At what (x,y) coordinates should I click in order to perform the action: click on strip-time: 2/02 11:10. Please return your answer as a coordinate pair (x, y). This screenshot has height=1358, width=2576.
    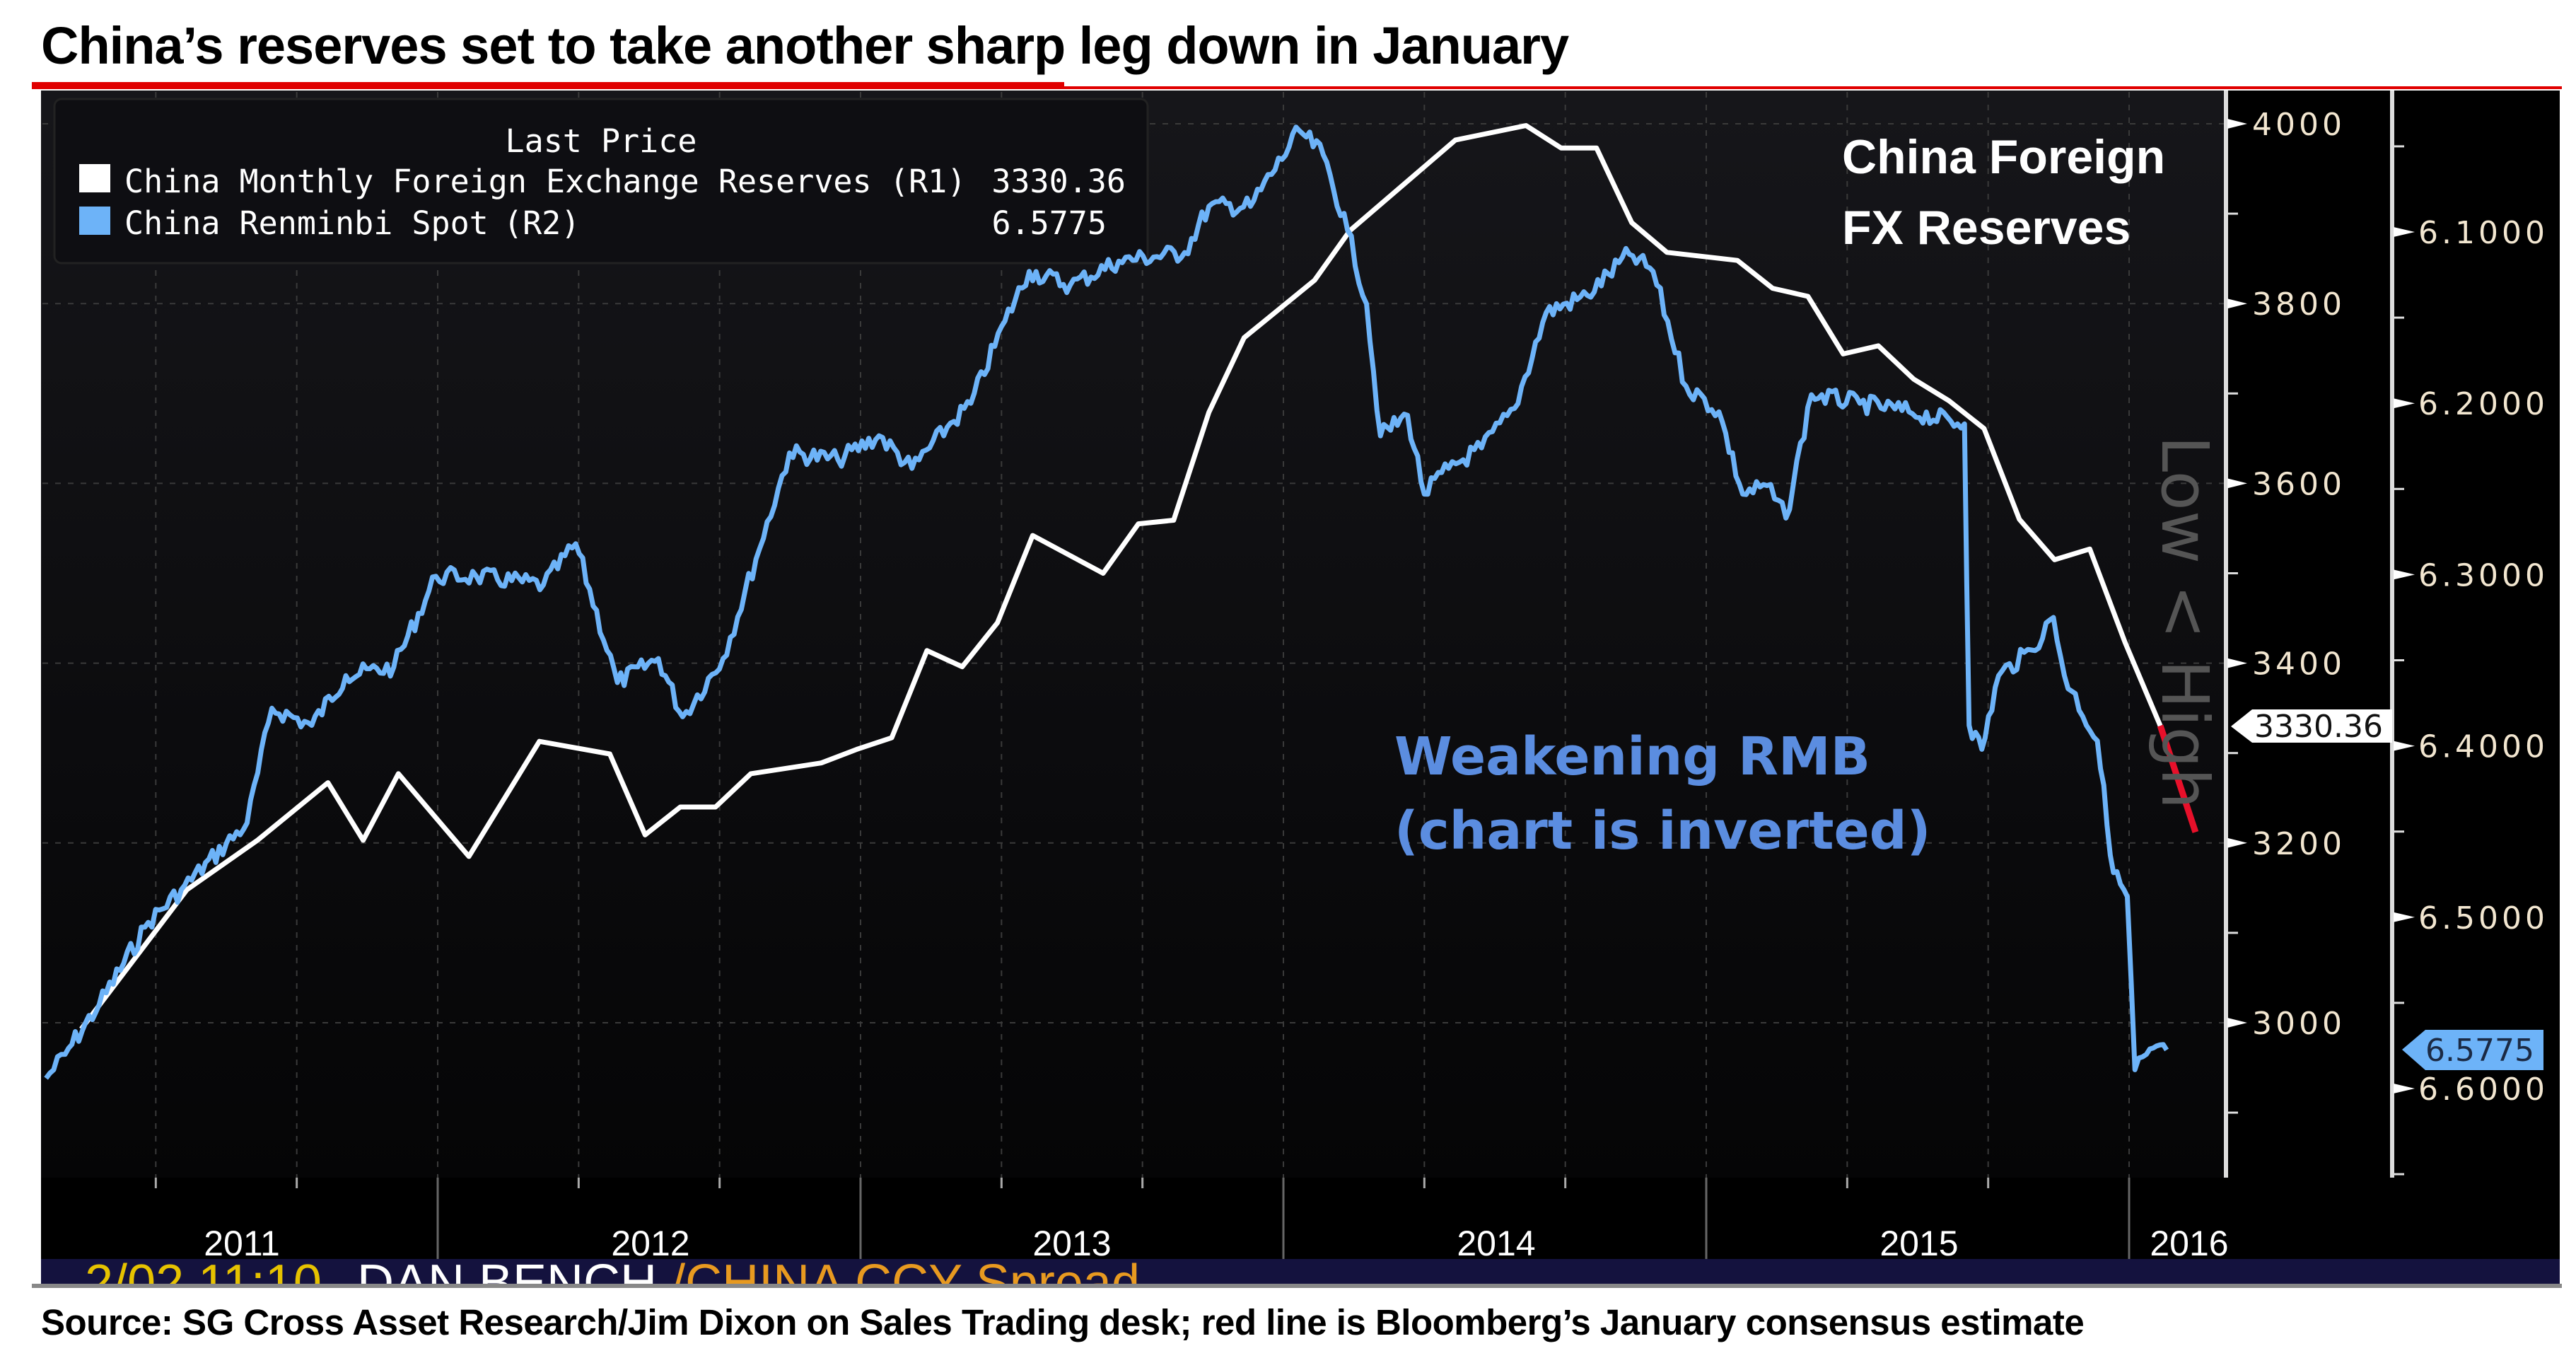
    Looking at the image, I should click on (203, 1283).